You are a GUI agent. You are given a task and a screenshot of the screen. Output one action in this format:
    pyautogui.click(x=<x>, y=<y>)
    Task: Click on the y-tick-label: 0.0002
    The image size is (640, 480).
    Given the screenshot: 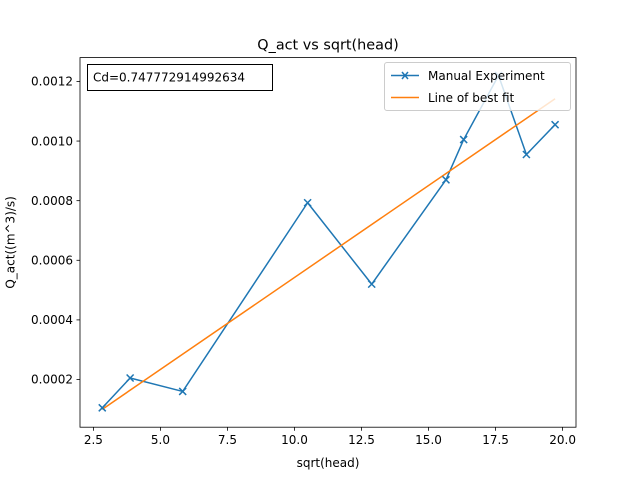 What is the action you would take?
    pyautogui.click(x=52, y=380)
    